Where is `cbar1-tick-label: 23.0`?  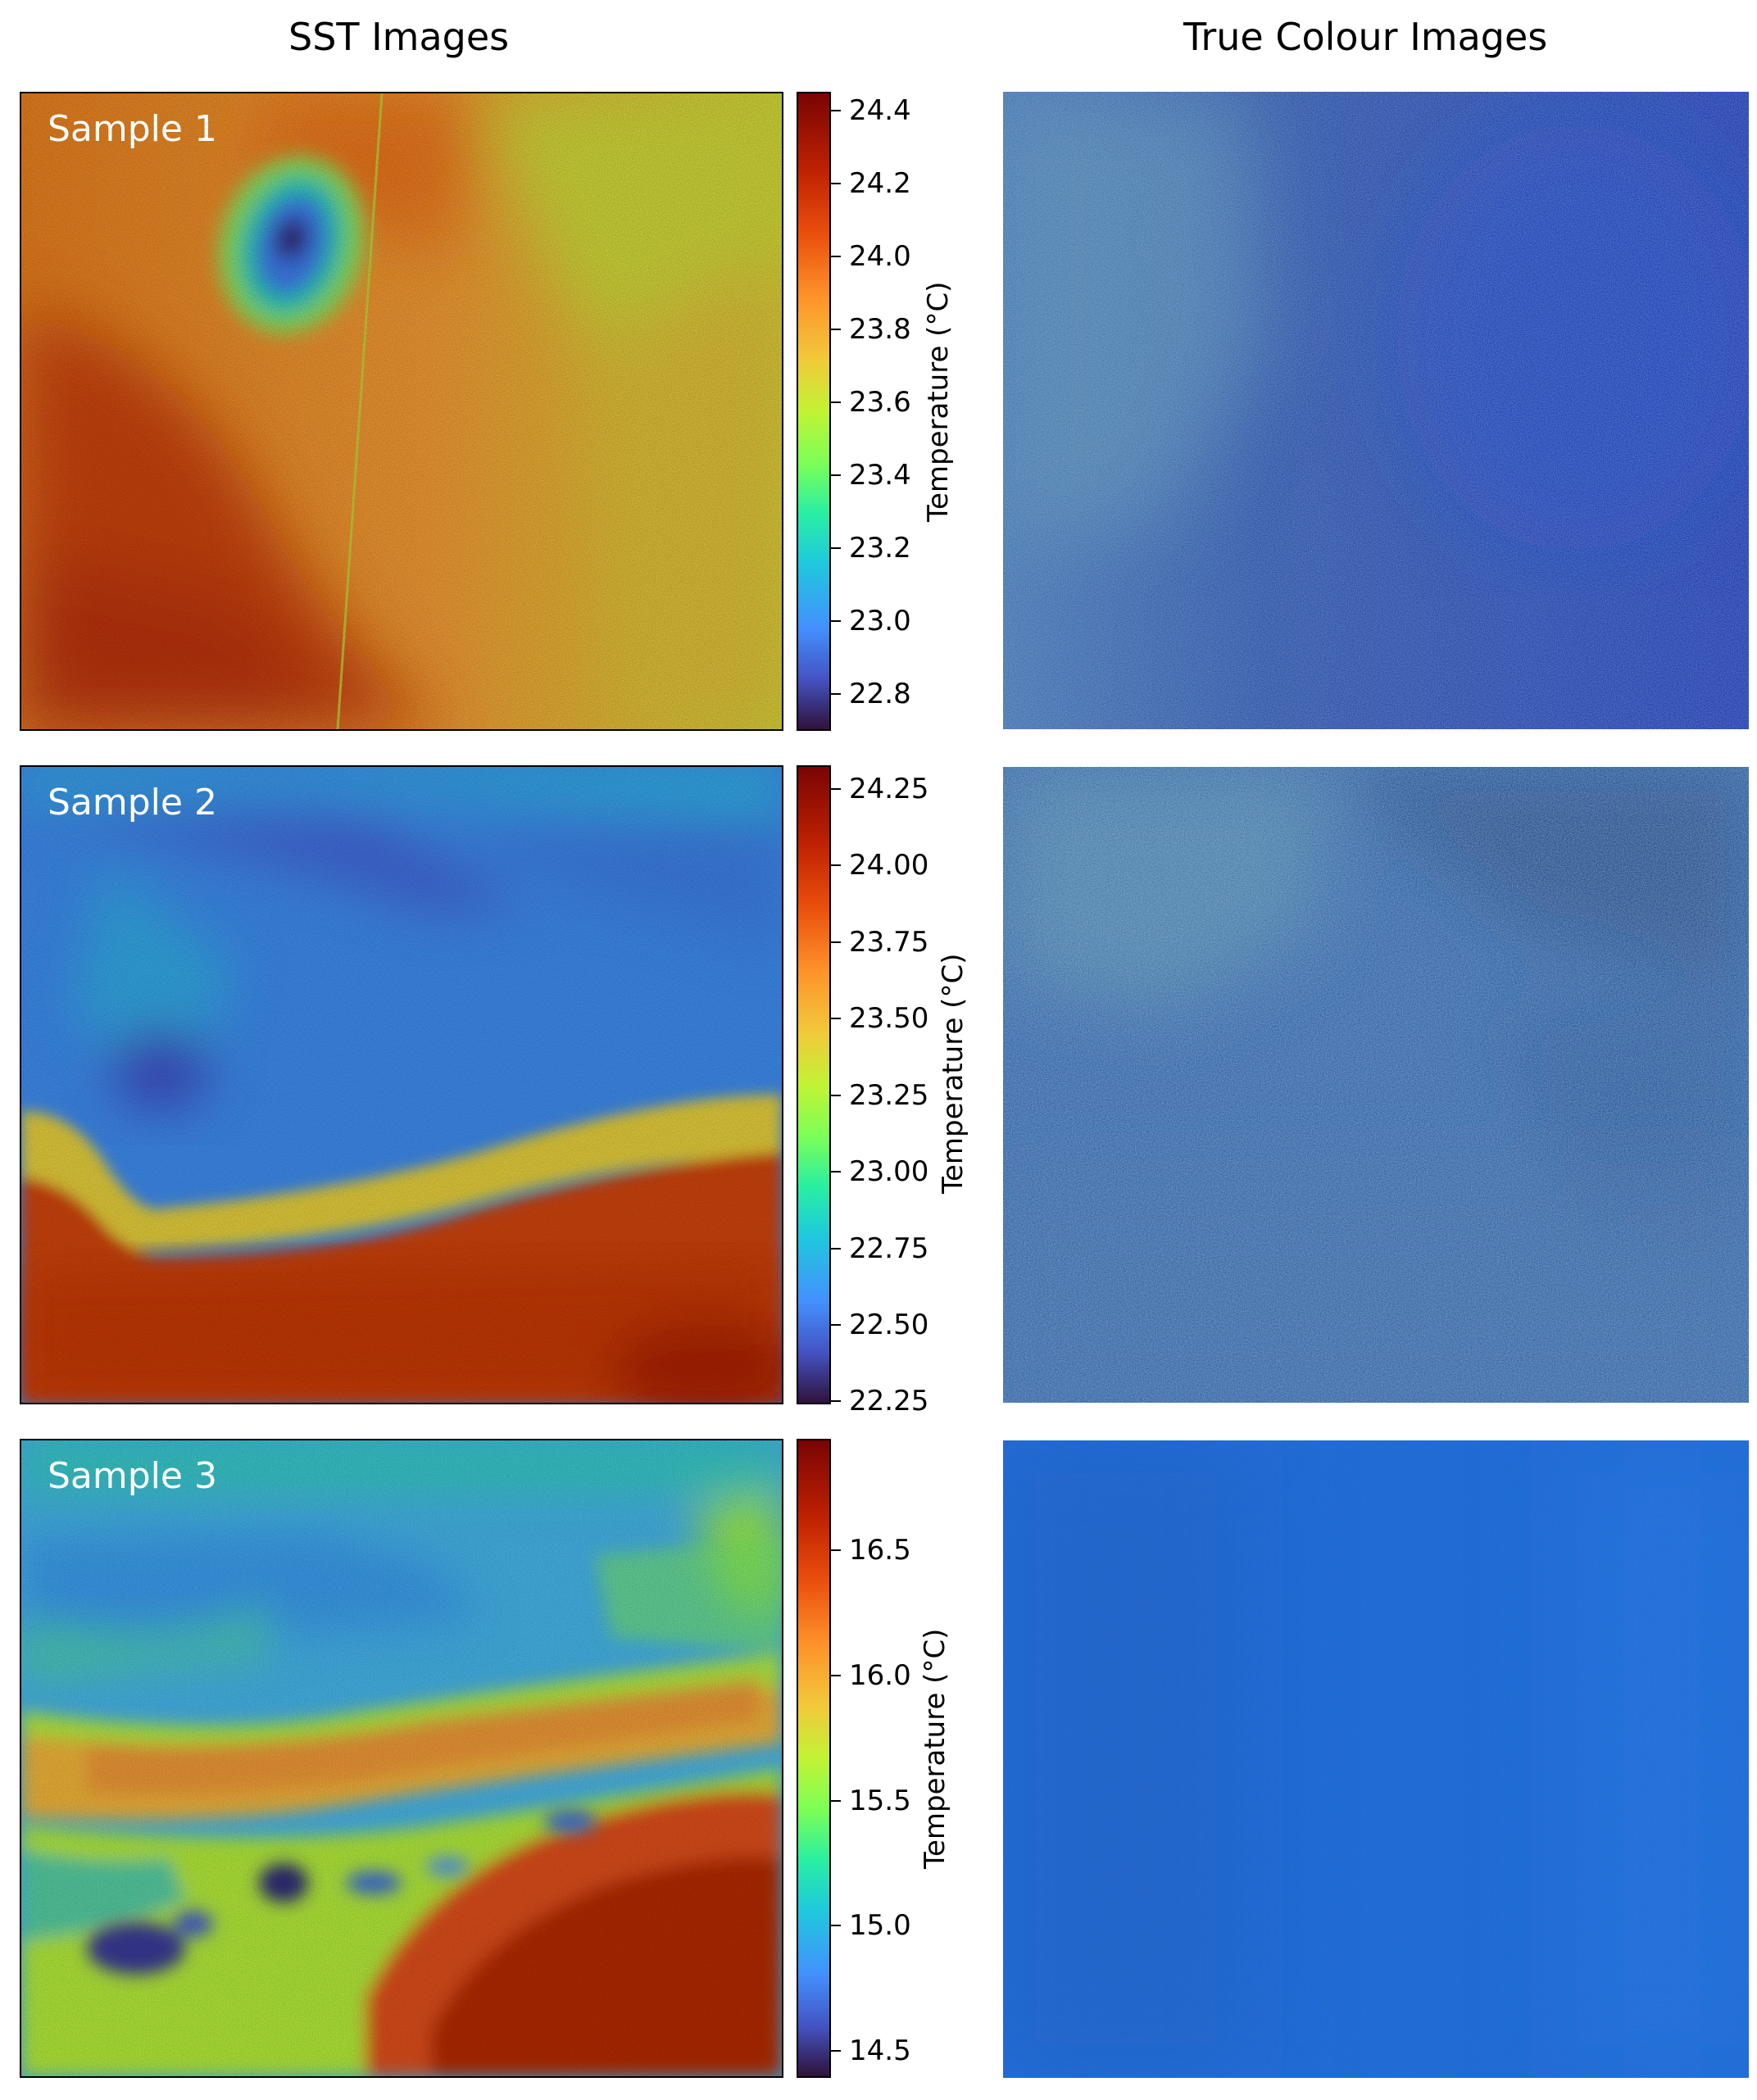
cbar1-tick-label: 23.0 is located at coordinates (880, 621).